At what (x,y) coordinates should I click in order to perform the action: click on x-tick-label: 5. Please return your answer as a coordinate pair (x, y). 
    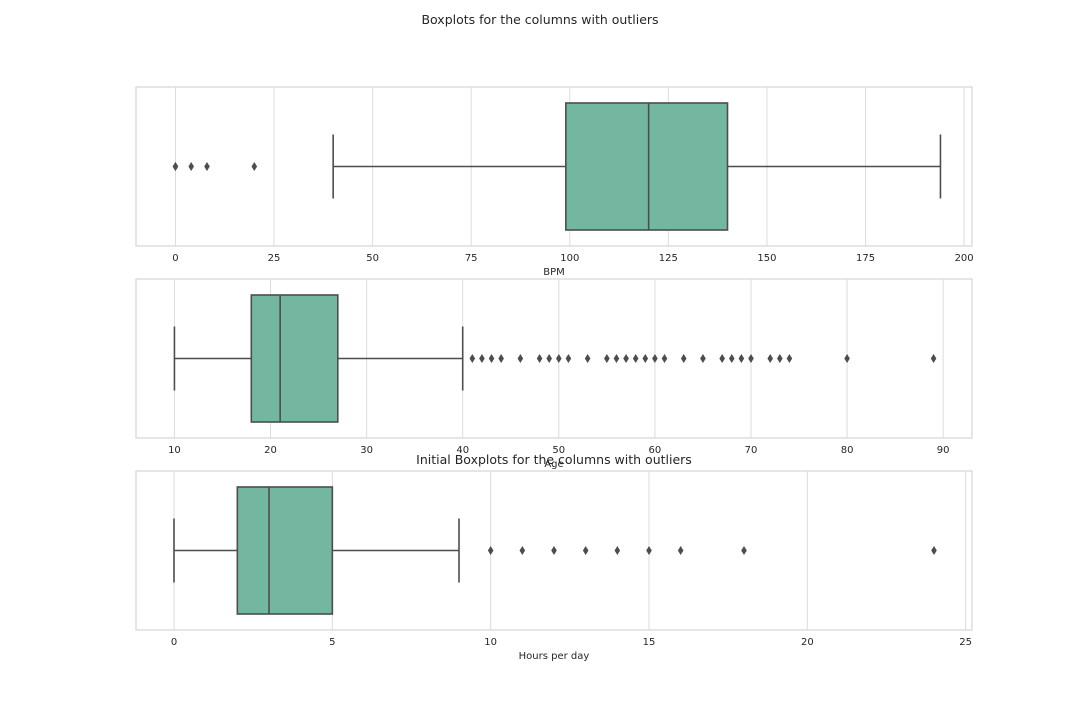
    Looking at the image, I should click on (332, 642).